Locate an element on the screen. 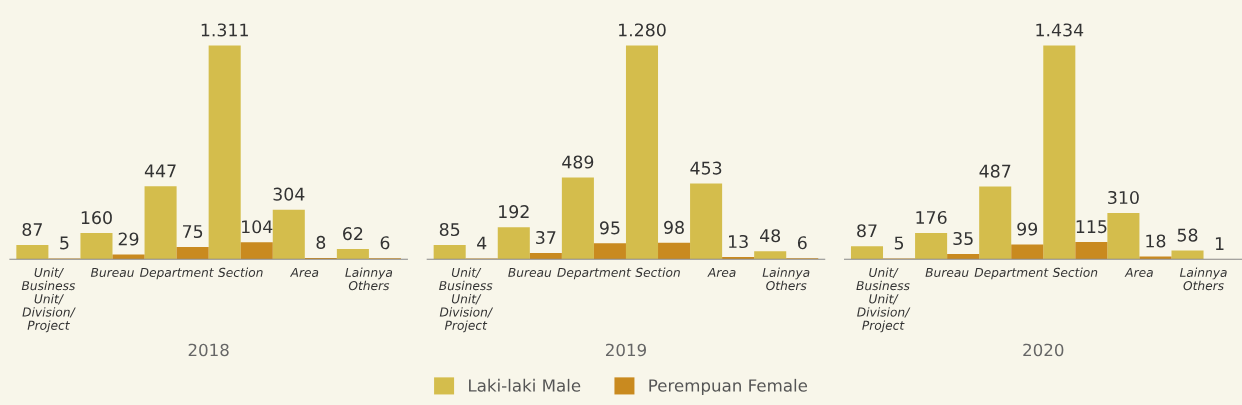 This screenshot has height=405, width=1242. x-axis-title: 2018 is located at coordinates (208, 350).